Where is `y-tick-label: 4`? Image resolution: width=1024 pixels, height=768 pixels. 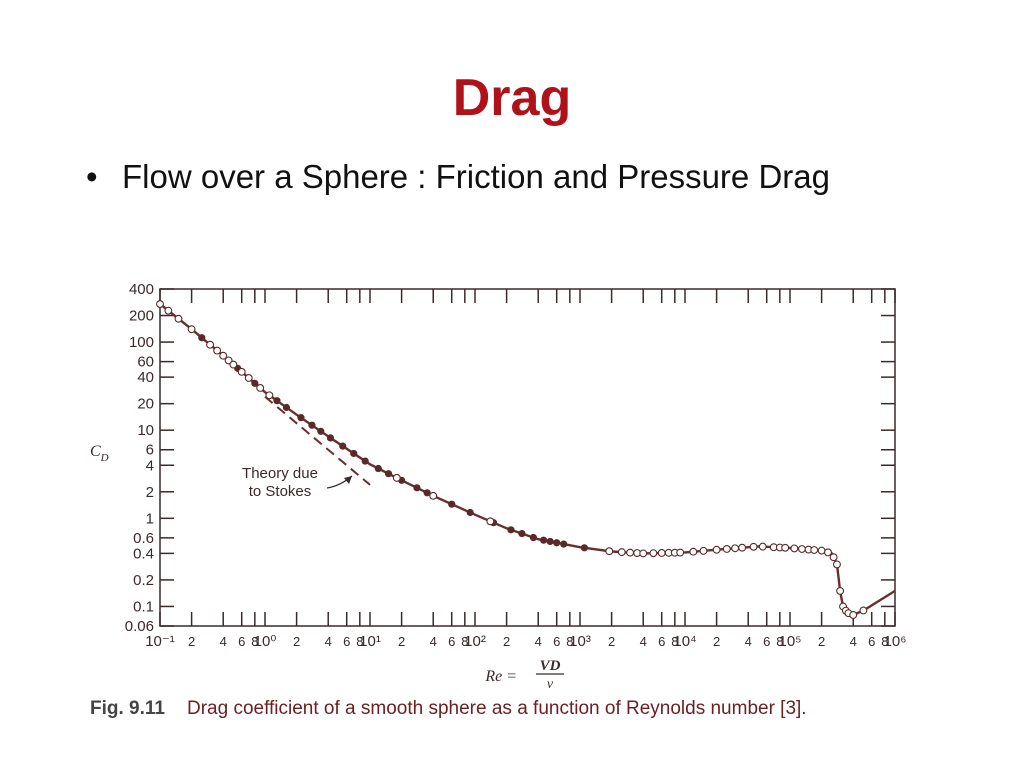 y-tick-label: 4 is located at coordinates (150, 465).